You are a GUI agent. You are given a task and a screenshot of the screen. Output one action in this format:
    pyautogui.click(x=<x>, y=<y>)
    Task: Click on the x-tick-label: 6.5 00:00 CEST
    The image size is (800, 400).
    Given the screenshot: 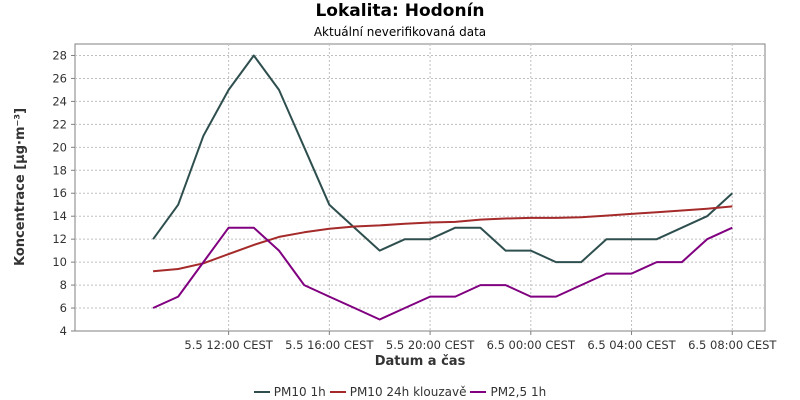 What is the action you would take?
    pyautogui.click(x=531, y=345)
    